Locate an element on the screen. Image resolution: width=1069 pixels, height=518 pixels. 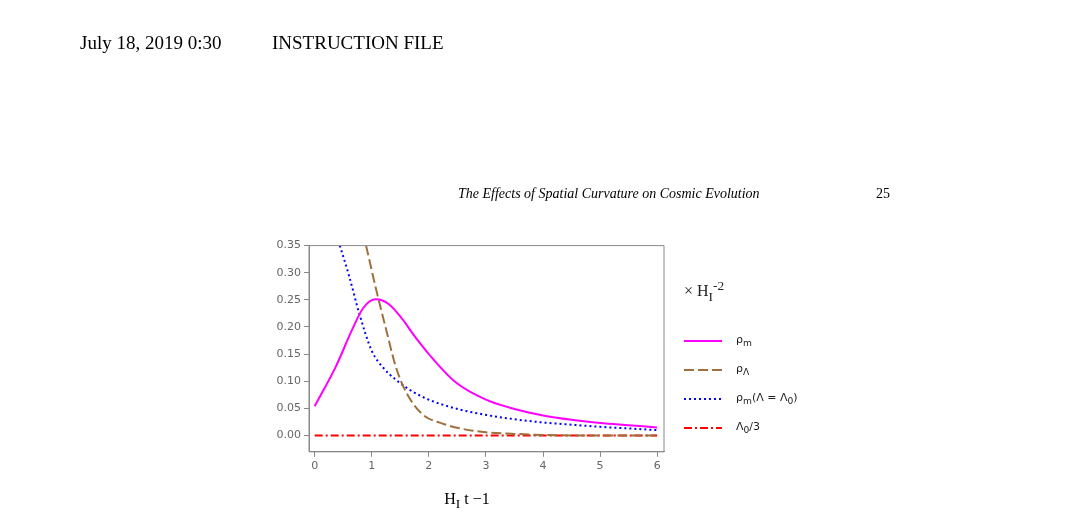
text: INSTRUCTION FILE is located at coordinates (358, 43).